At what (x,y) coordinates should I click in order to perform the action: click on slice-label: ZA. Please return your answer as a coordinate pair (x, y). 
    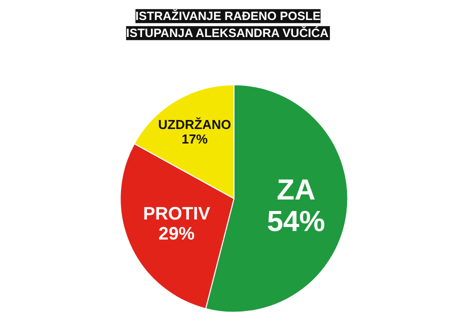
    Looking at the image, I should click on (296, 190).